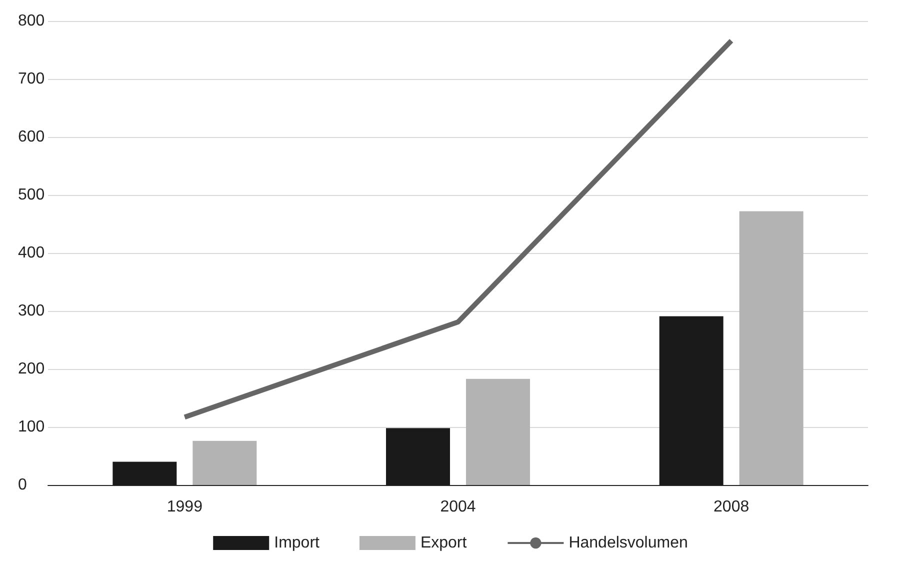 Image resolution: width=901 pixels, height=564 pixels. What do you see at coordinates (444, 543) in the screenshot?
I see `legend-label: Export` at bounding box center [444, 543].